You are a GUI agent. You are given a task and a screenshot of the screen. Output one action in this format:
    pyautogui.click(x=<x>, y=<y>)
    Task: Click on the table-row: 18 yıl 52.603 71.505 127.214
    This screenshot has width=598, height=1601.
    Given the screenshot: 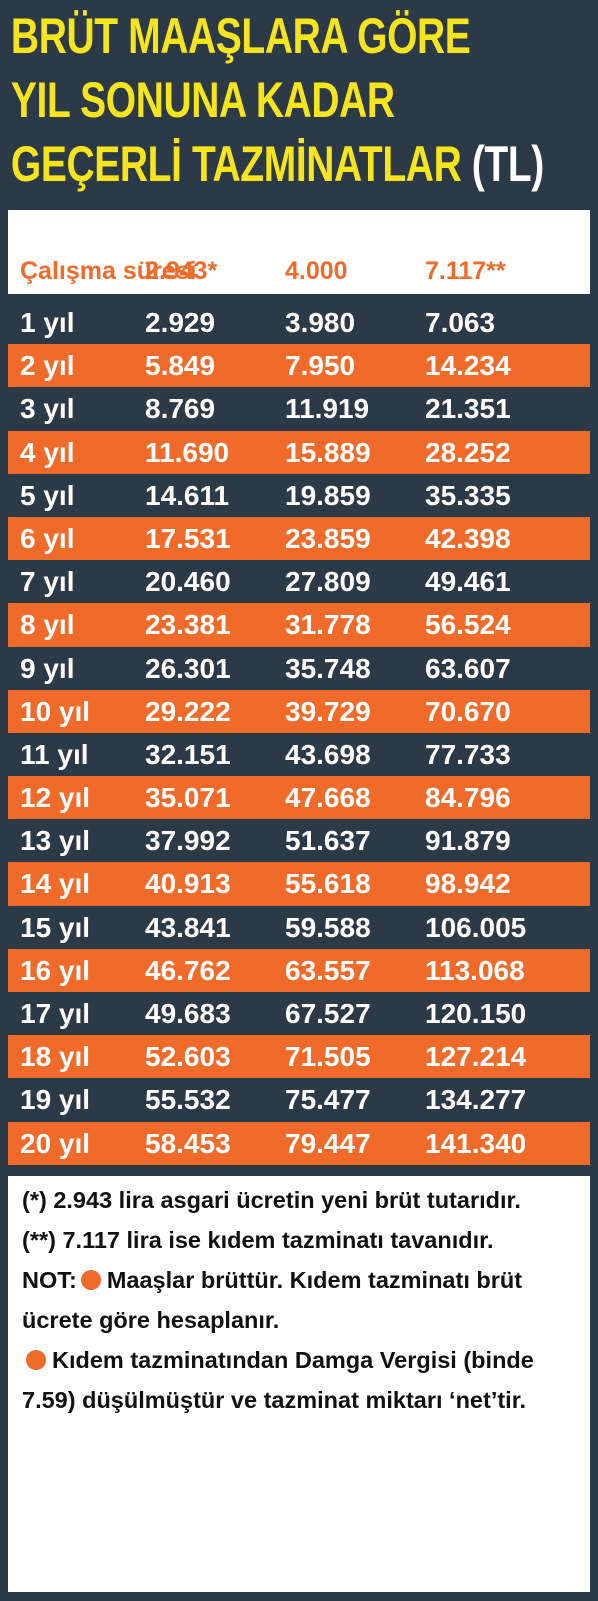 What is the action you would take?
    pyautogui.click(x=299, y=1057)
    